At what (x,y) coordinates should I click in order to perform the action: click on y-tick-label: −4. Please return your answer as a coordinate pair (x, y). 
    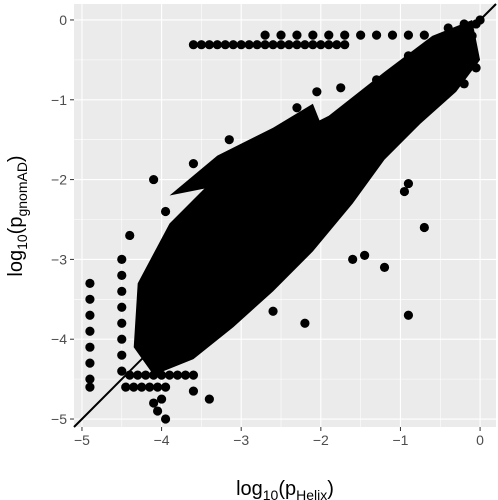
    Looking at the image, I should click on (59, 339).